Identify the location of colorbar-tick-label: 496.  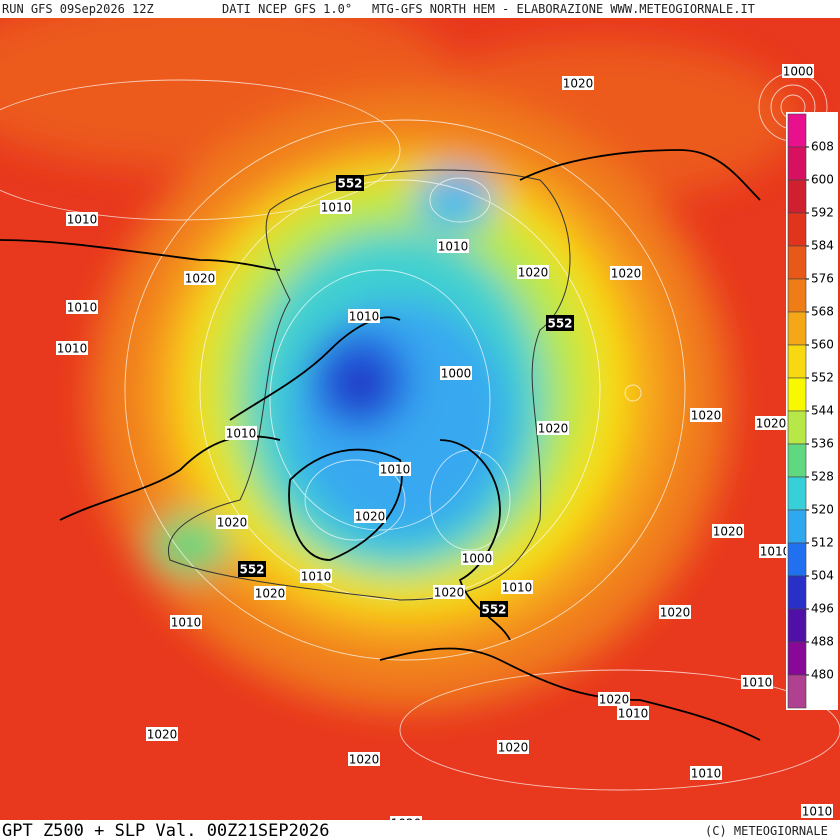
(822, 609).